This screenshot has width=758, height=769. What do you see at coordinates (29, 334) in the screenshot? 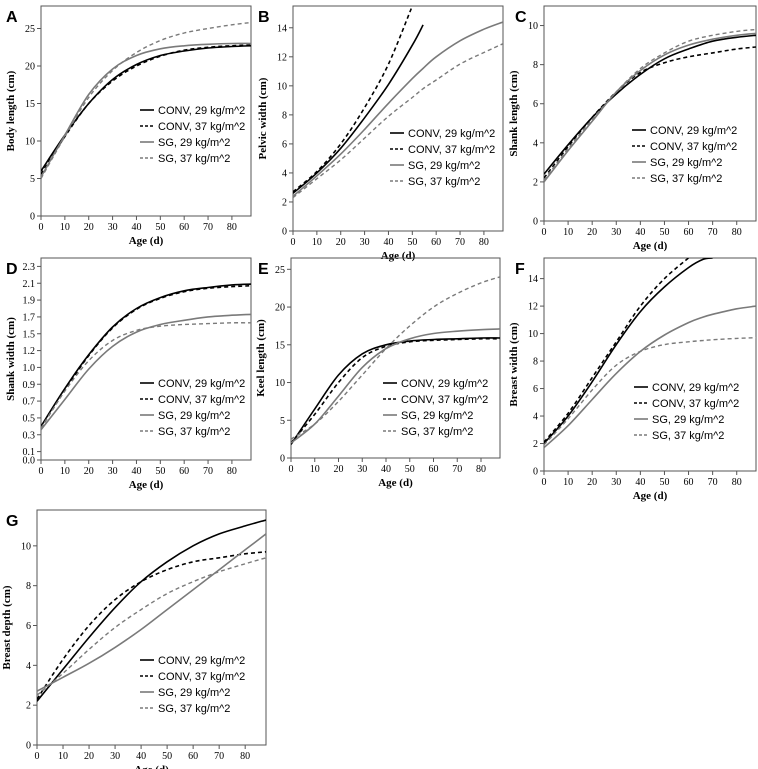
I see `y-tick-label: 1.5` at bounding box center [29, 334].